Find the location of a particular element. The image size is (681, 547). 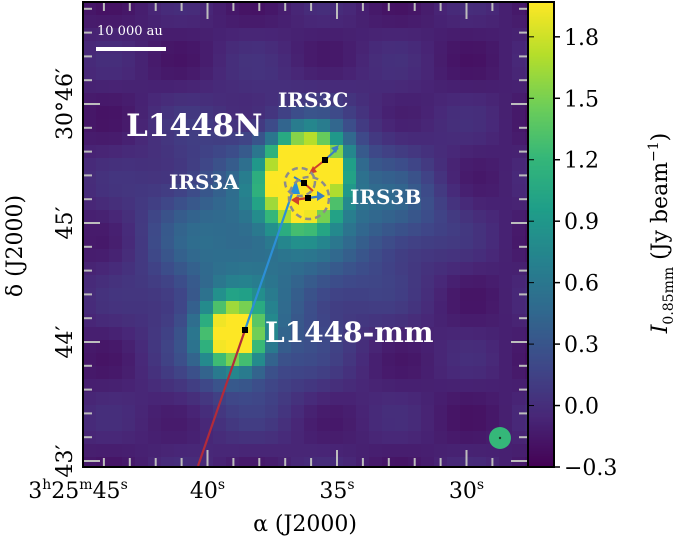

irs3b-label: IRS3B is located at coordinates (385, 197).